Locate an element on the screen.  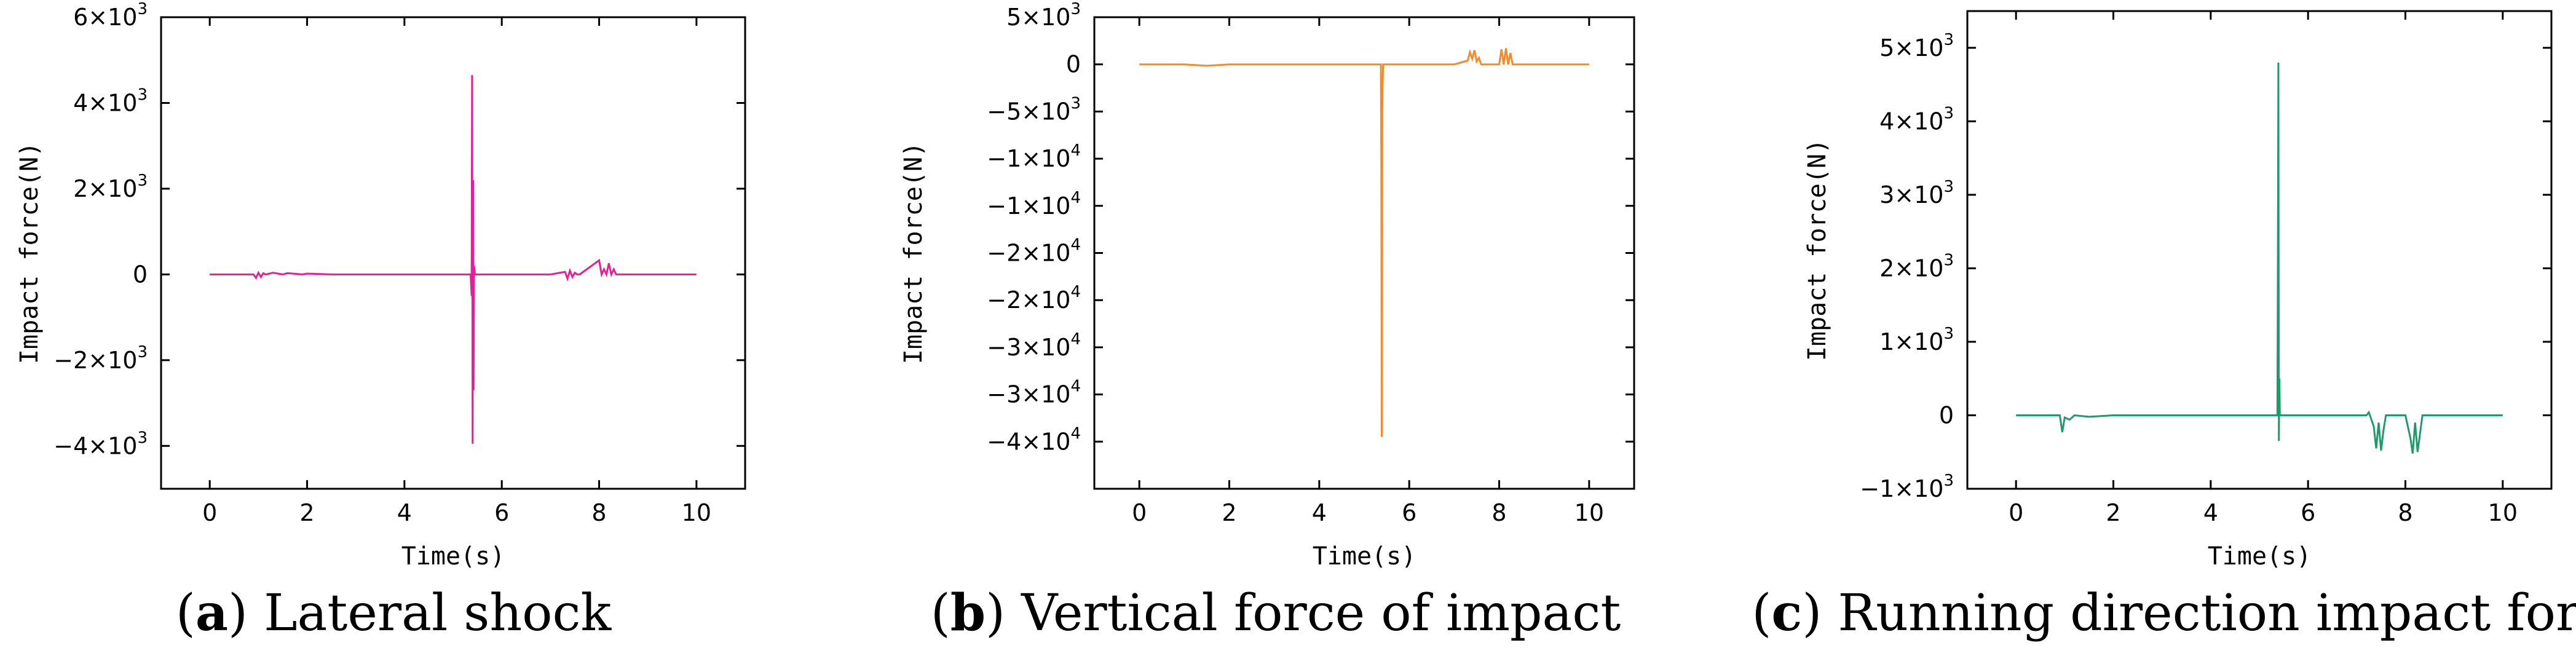
caption-letter: c is located at coordinates (1786, 612).